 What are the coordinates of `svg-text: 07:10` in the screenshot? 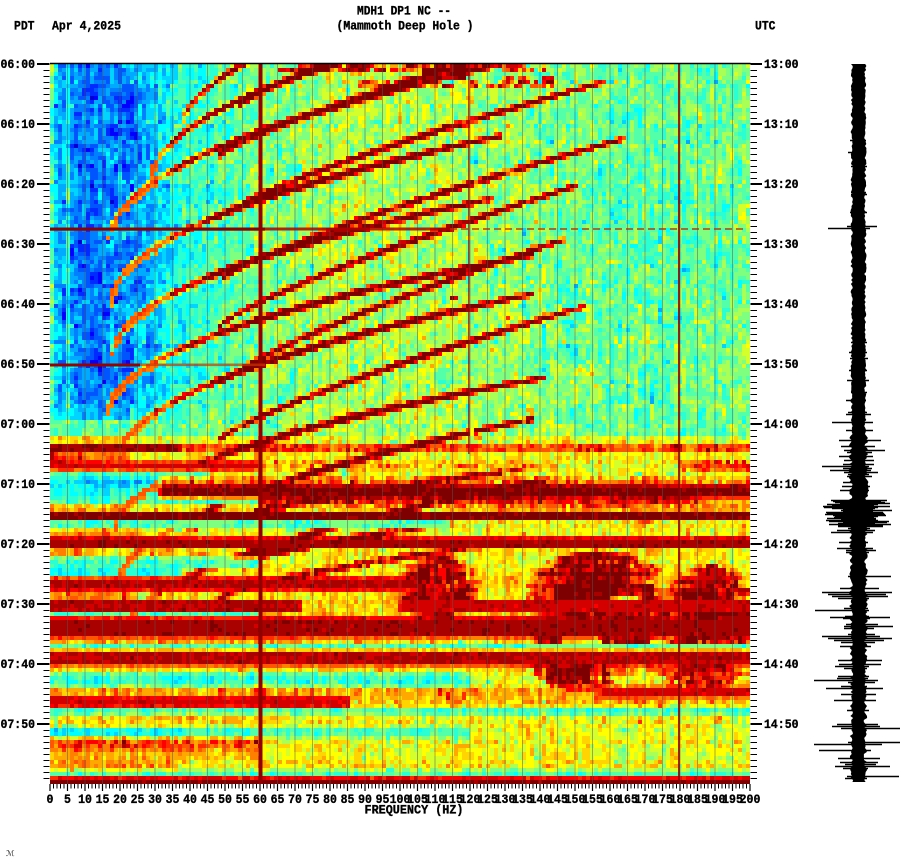 It's located at (18, 484).